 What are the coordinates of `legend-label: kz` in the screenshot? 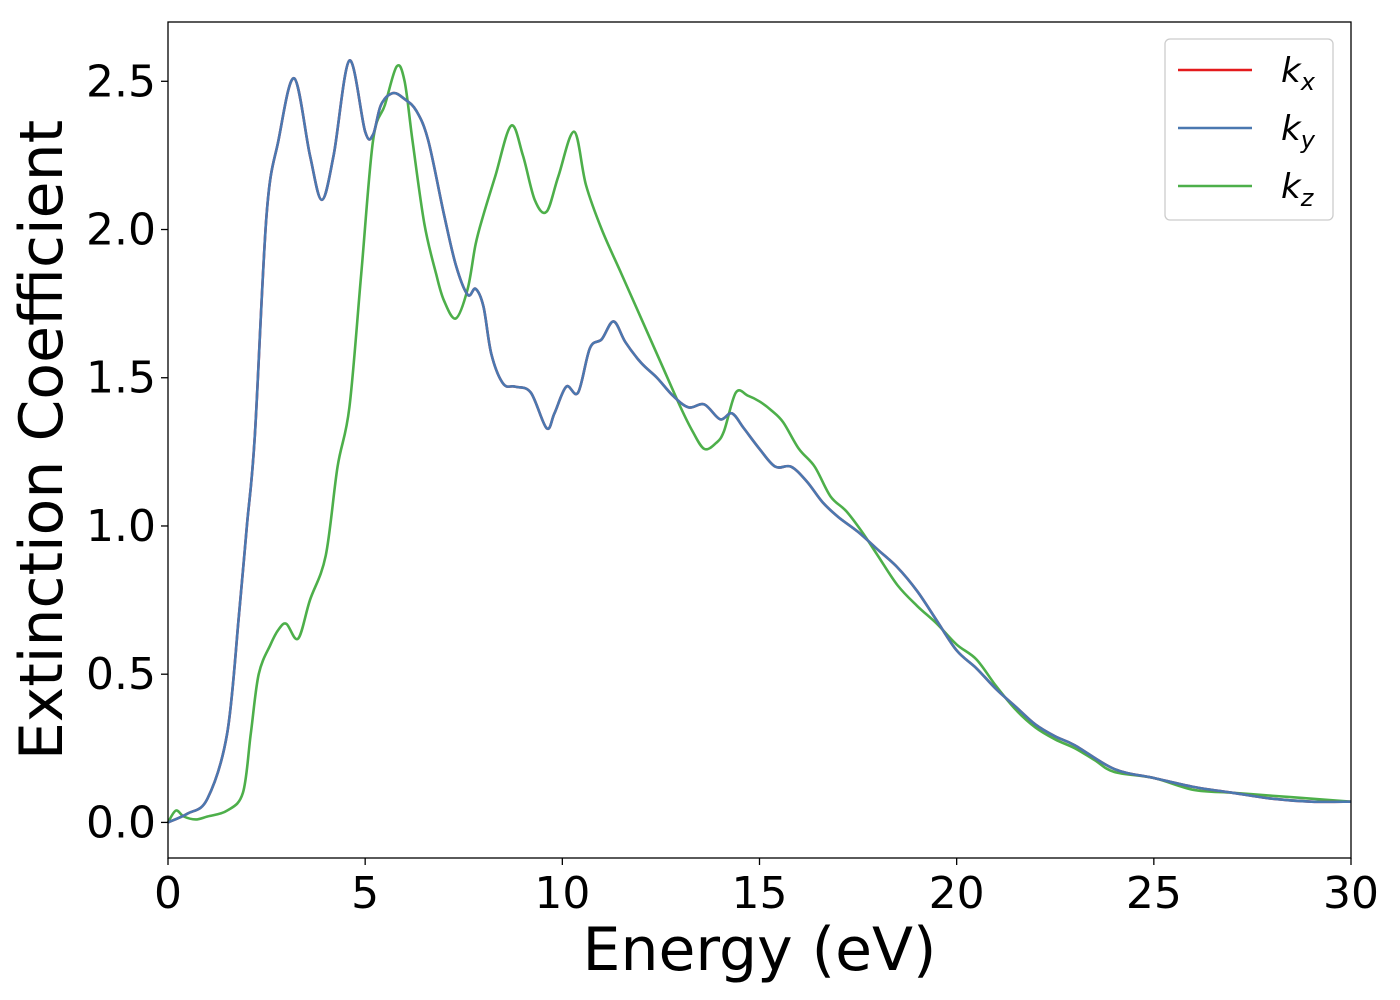 It's located at (1298, 189).